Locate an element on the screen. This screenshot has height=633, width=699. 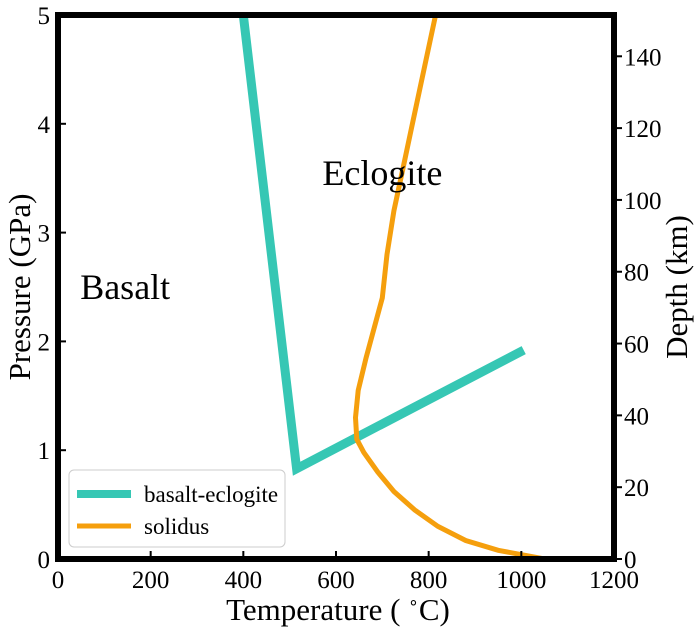
y-tick-label: 2 is located at coordinates (44, 342).